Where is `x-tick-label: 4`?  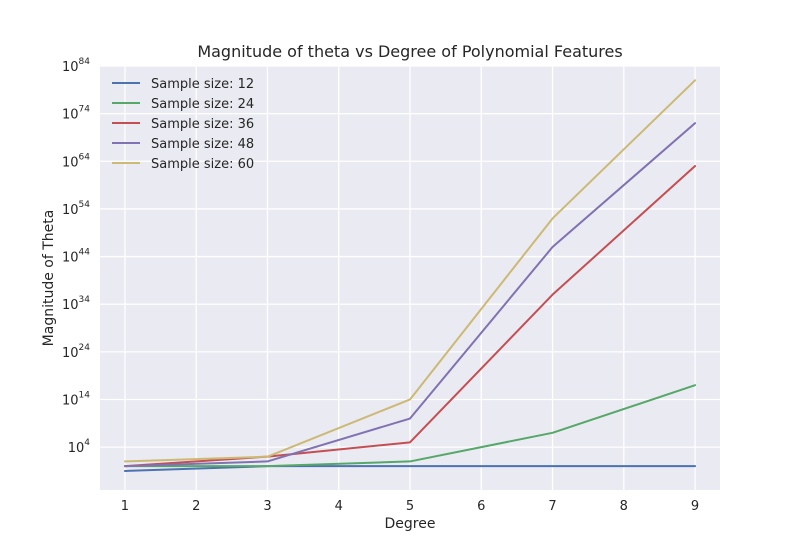
x-tick-label: 4 is located at coordinates (339, 506).